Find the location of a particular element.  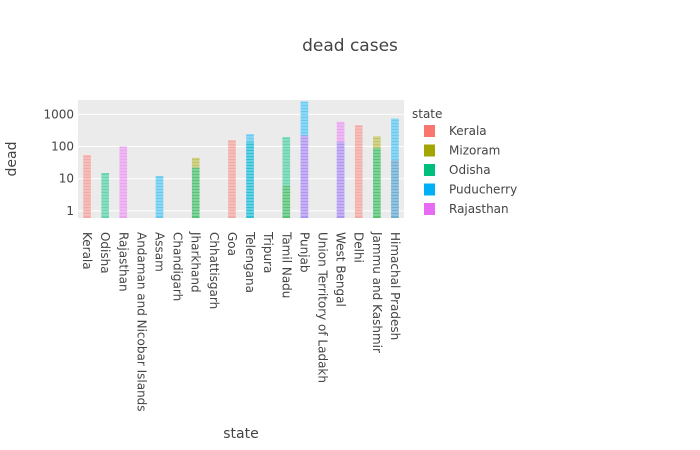

legend-title: state is located at coordinates (427, 114).